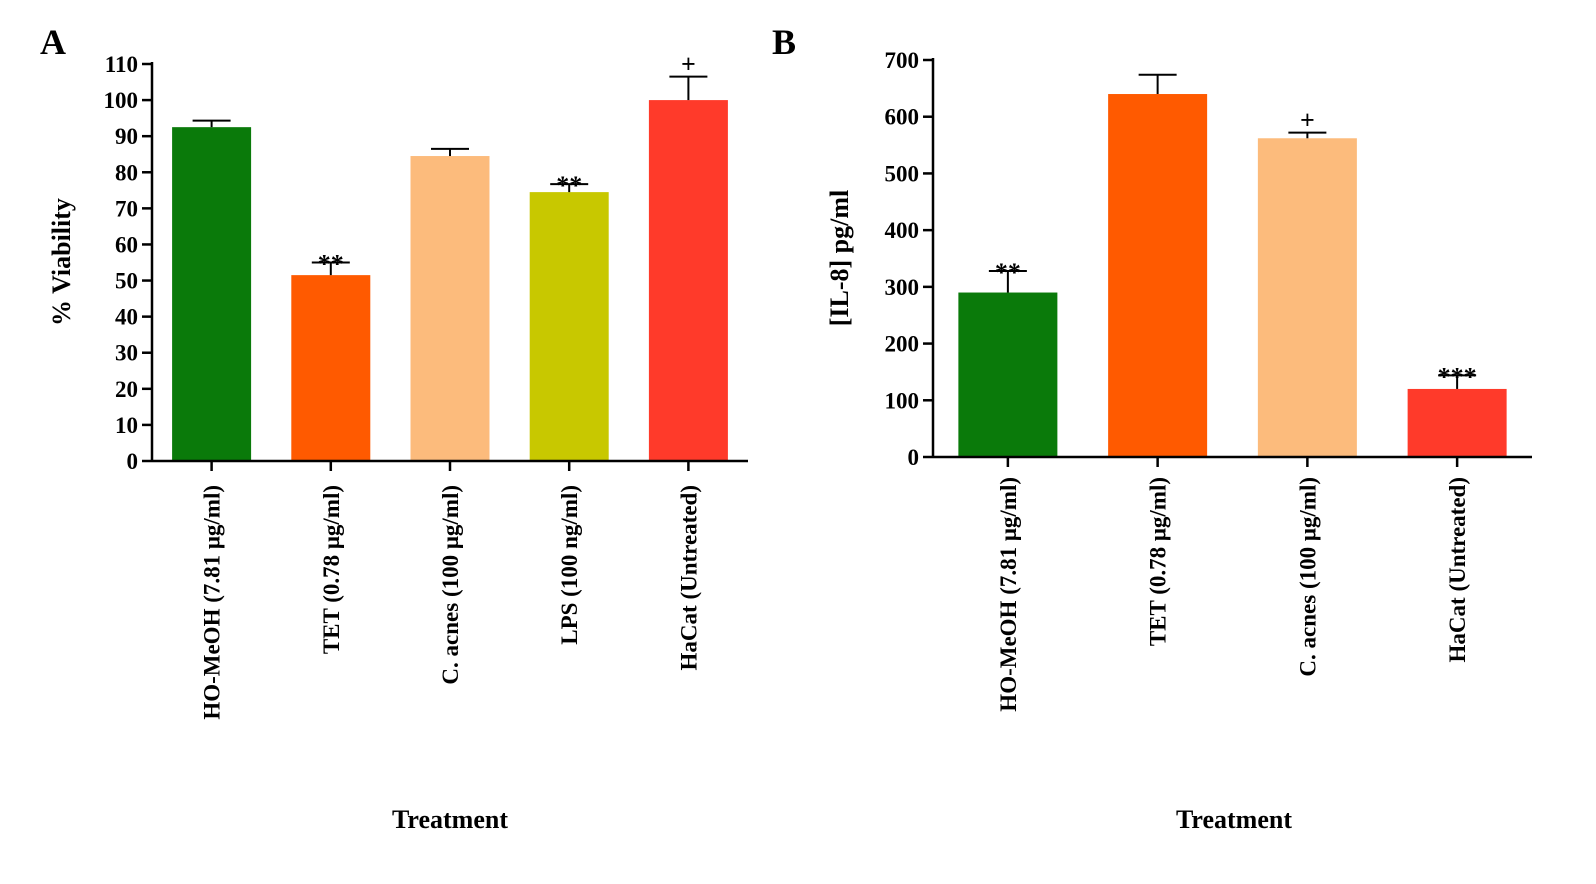 The width and height of the screenshot is (1596, 884). I want to click on y-ticks-a: 0 10 20 30 40 50 60 70 80 90 100 110, so click(128, 263).